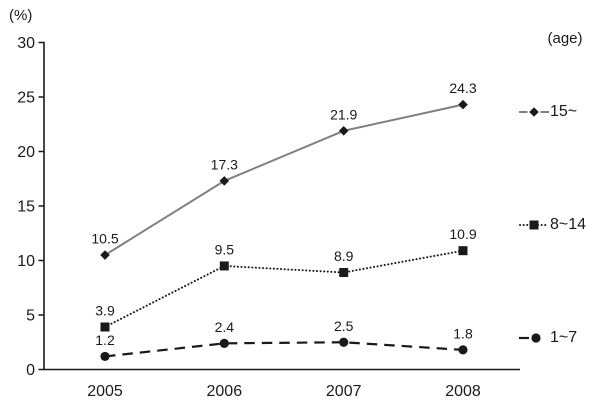  What do you see at coordinates (564, 111) in the screenshot?
I see `legend-label-15plus: 15~` at bounding box center [564, 111].